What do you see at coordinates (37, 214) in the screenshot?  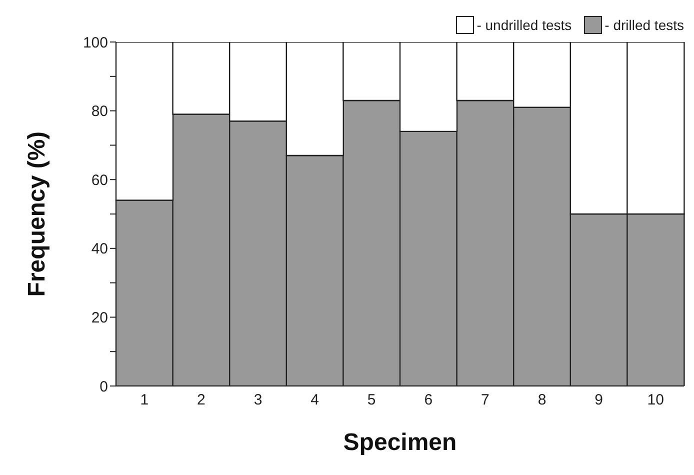 I see `y-axis-title: Frequency (%)` at bounding box center [37, 214].